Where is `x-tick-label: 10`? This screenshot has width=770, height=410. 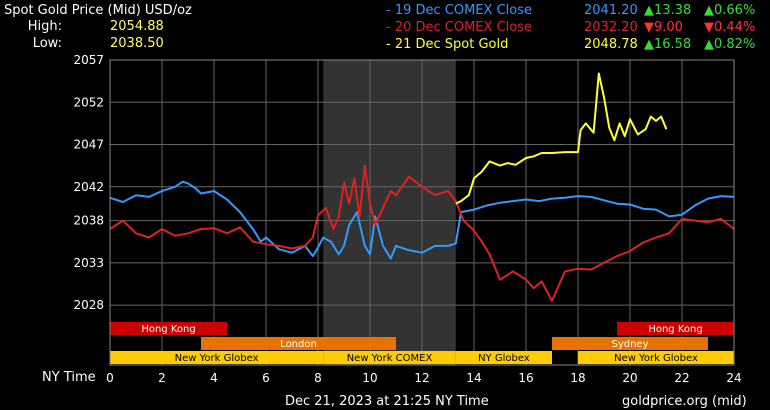 x-tick-label: 10 is located at coordinates (369, 378).